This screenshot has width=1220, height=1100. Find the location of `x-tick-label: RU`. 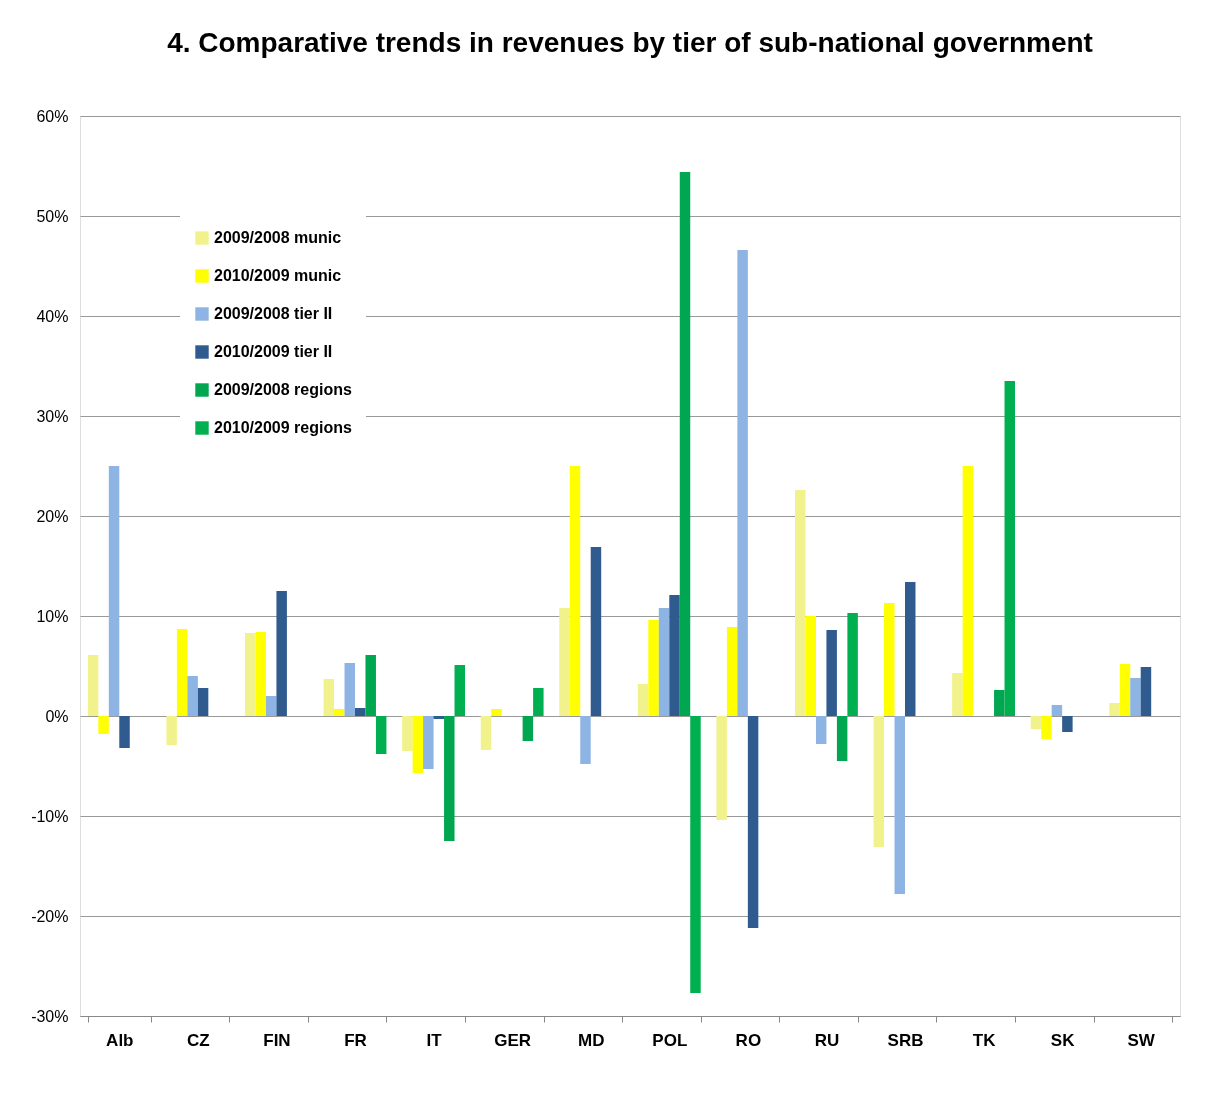

x-tick-label: RU is located at coordinates (827, 1040).